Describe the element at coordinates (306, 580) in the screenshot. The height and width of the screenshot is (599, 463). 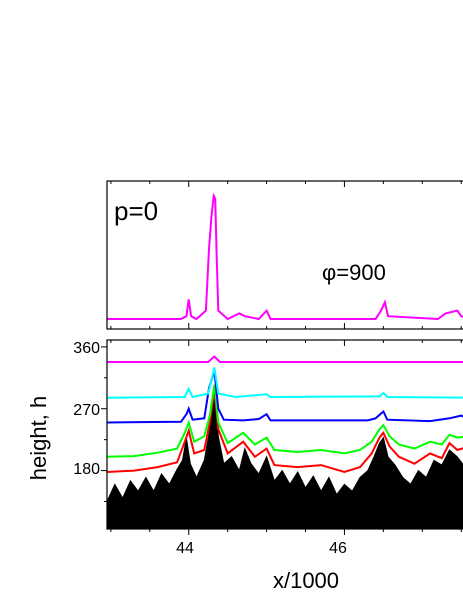
I see `x-axis-label: x/1000` at that location.